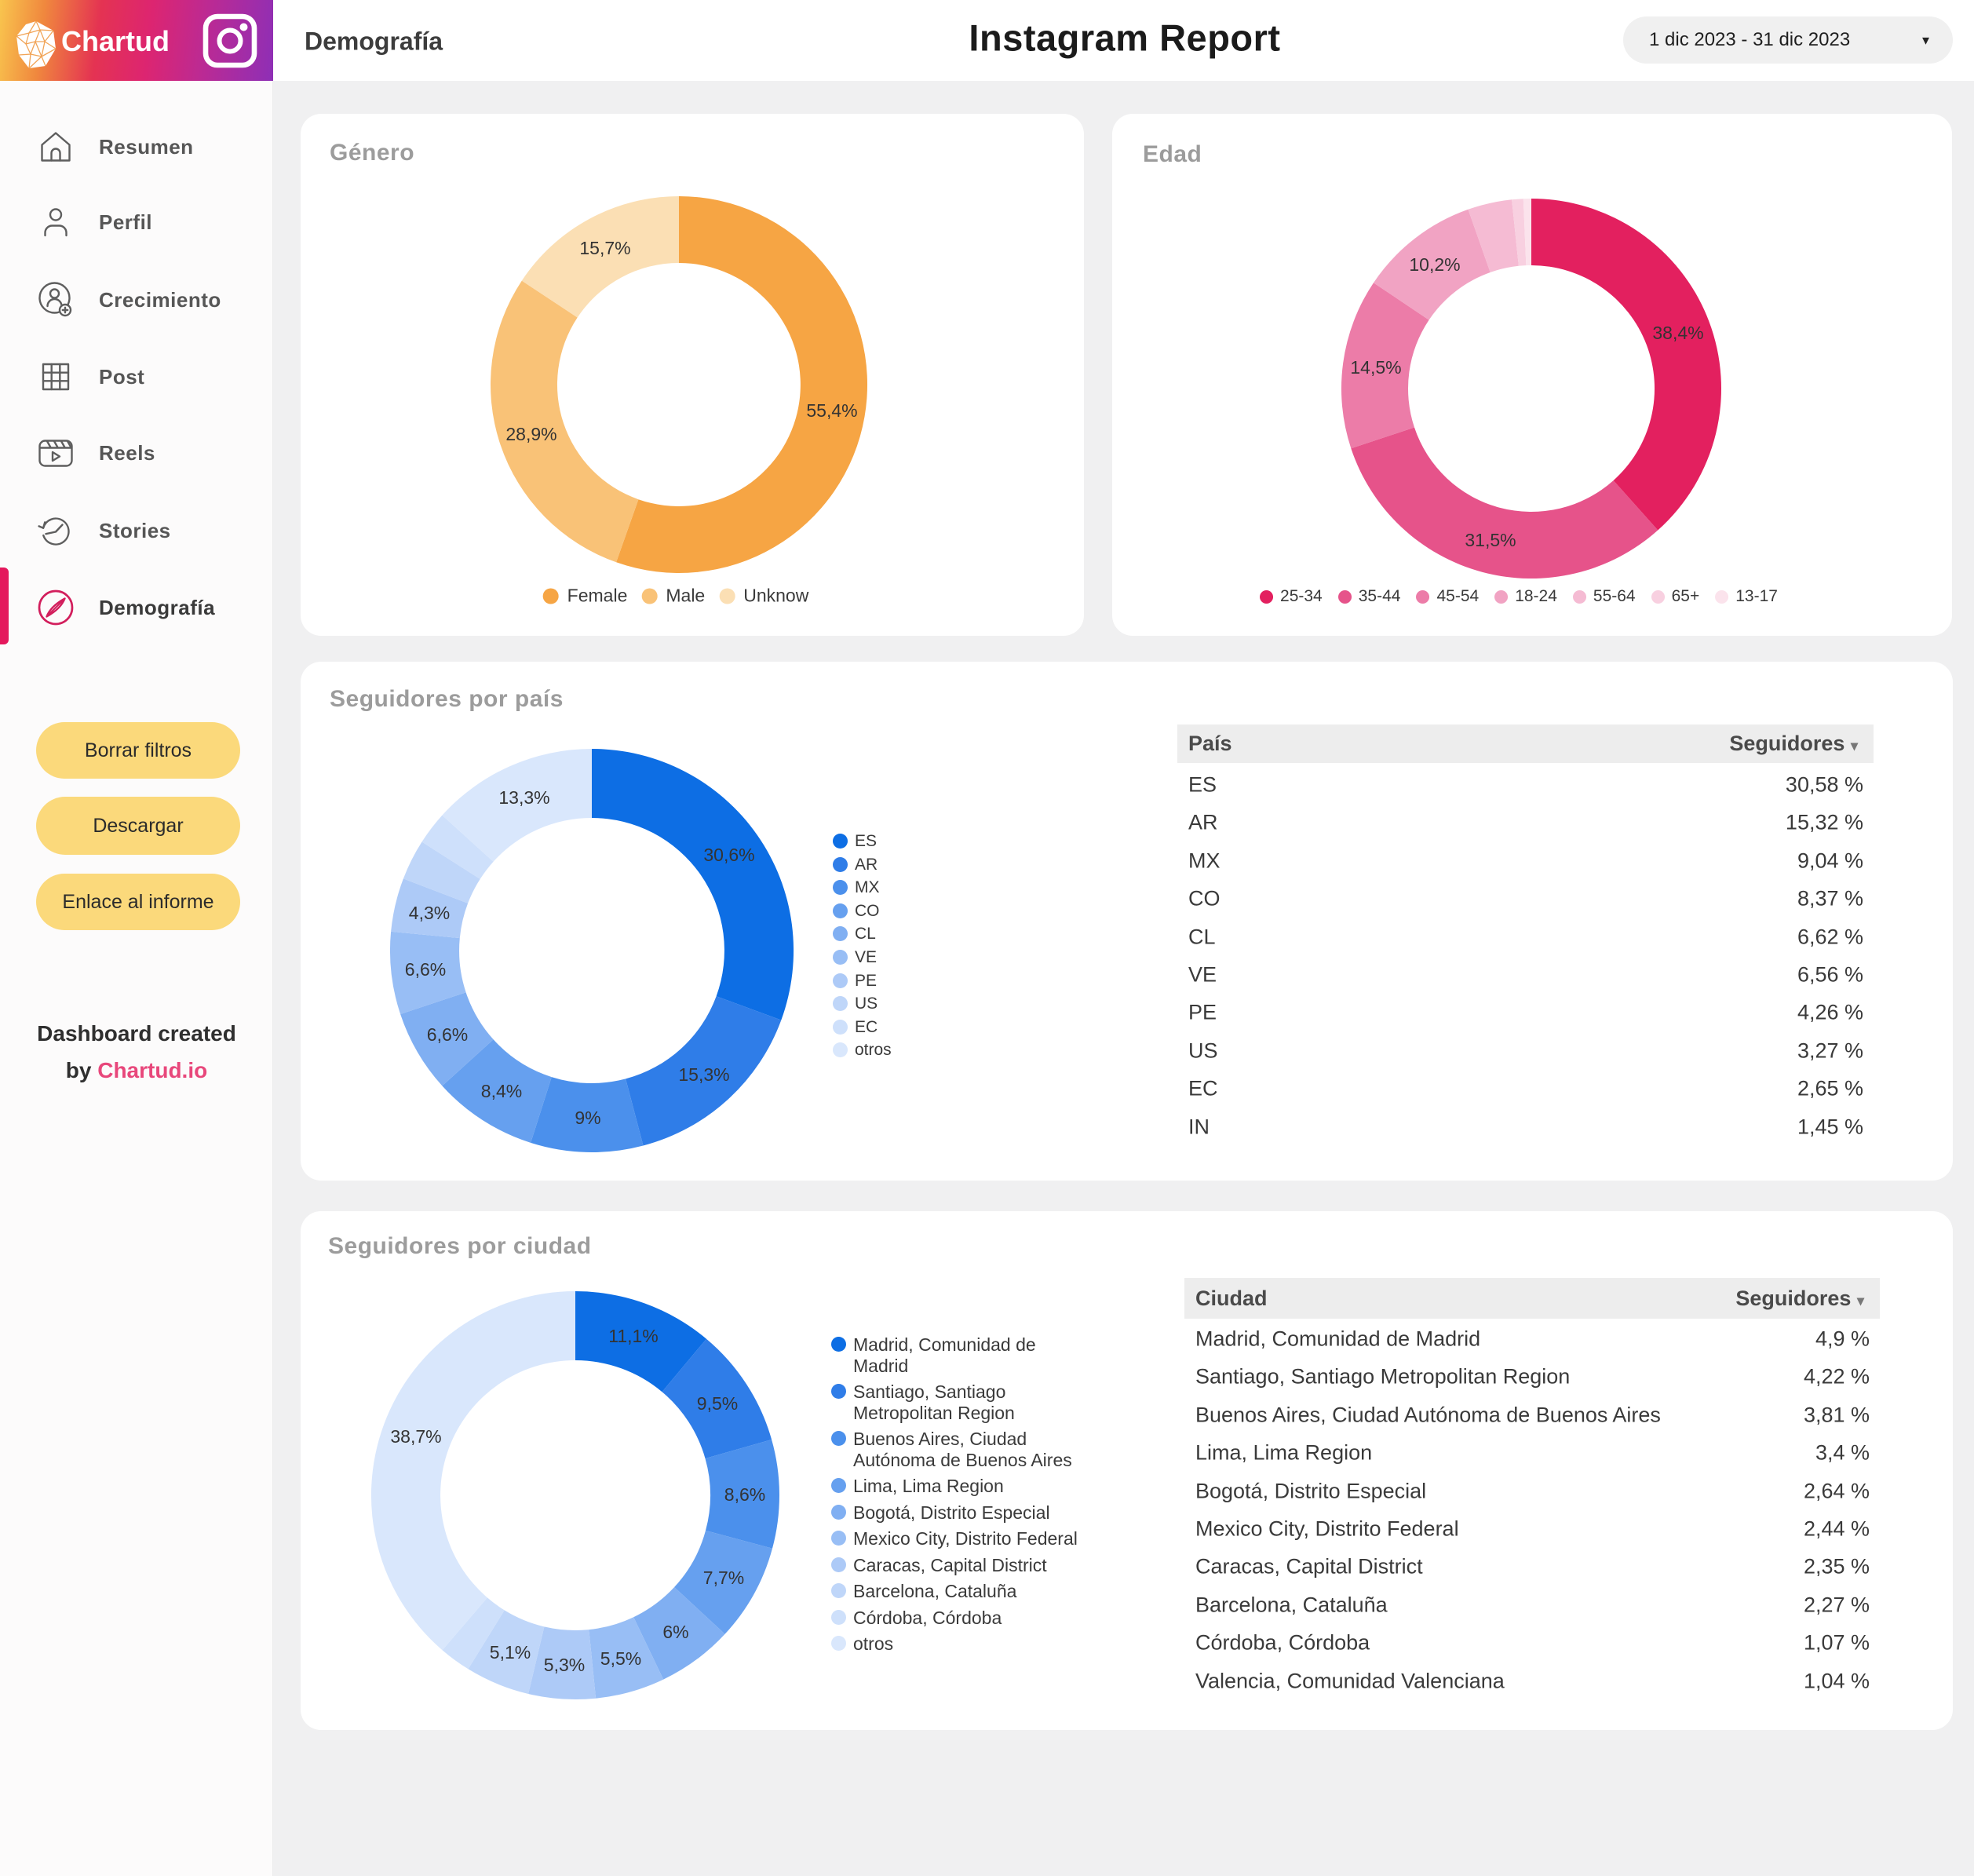 The height and width of the screenshot is (1876, 1974). Describe the element at coordinates (524, 798) in the screenshot. I see `svg-text: 13,3%` at that location.